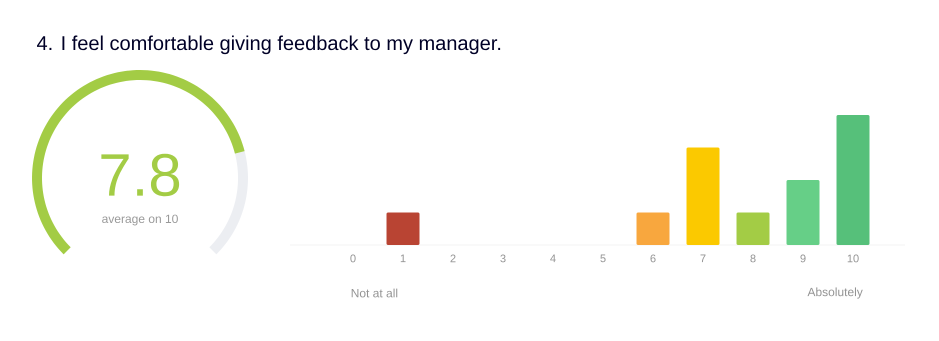 The image size is (939, 341). Describe the element at coordinates (753, 258) in the screenshot. I see `x-tick-label: 8` at that location.